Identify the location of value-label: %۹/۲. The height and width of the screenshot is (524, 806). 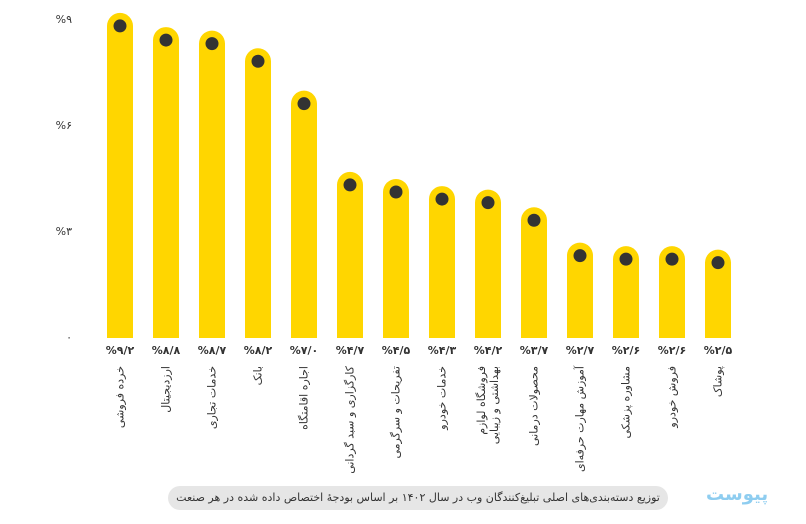
(120, 350).